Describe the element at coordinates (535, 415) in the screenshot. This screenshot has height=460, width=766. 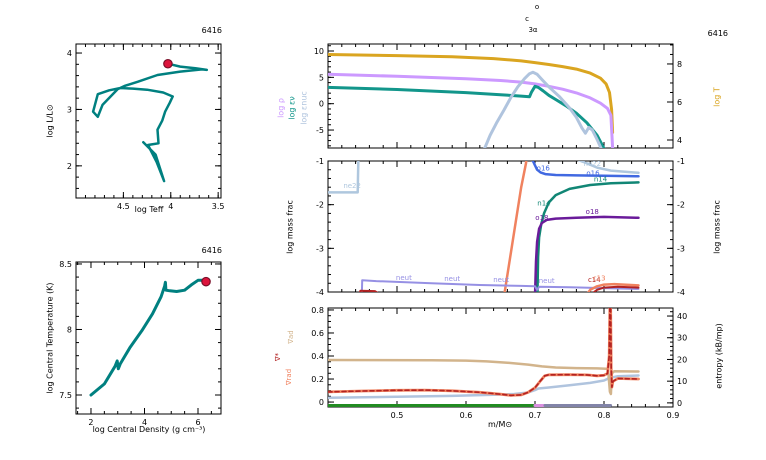
I see `x-tick-label: 0.7` at that location.